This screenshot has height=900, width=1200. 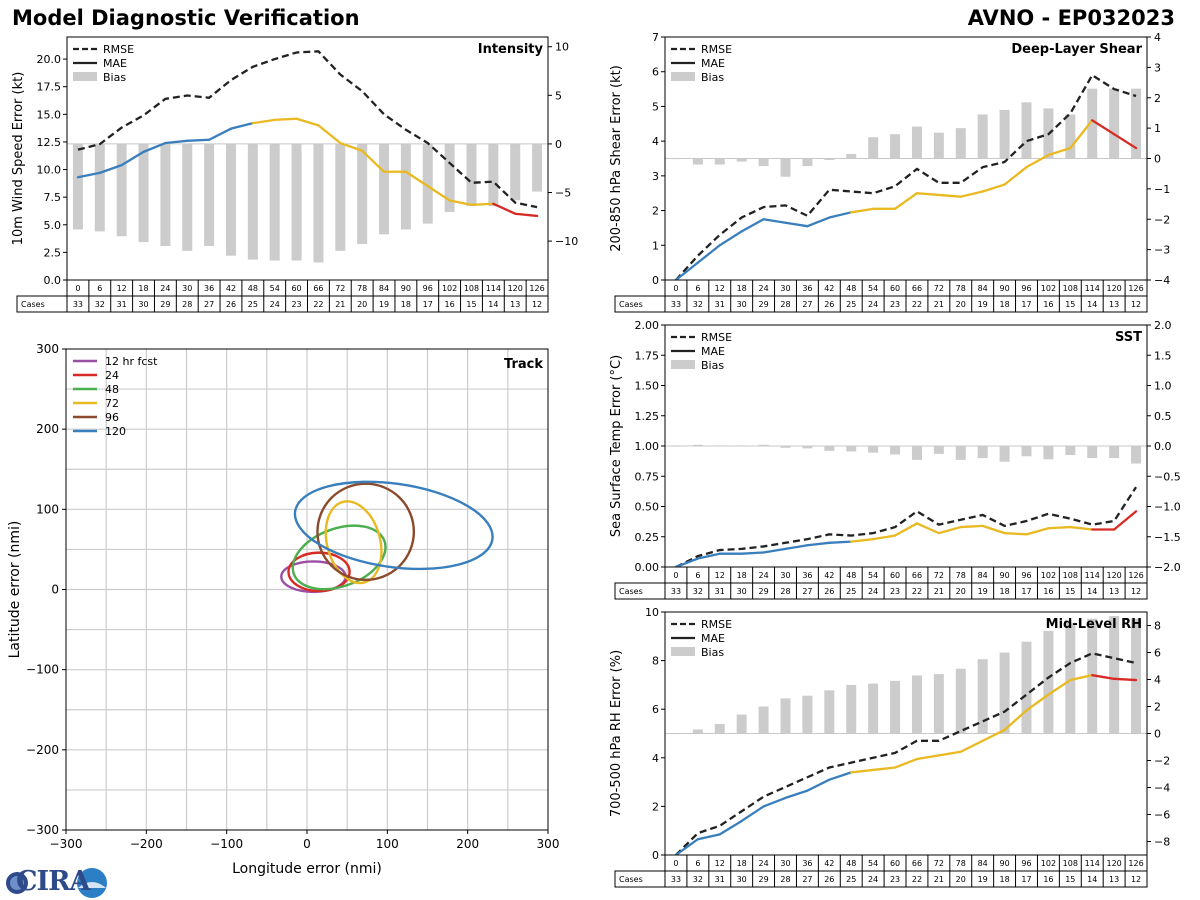 What do you see at coordinates (939, 879) in the screenshot?
I see `cases-cell: 21` at bounding box center [939, 879].